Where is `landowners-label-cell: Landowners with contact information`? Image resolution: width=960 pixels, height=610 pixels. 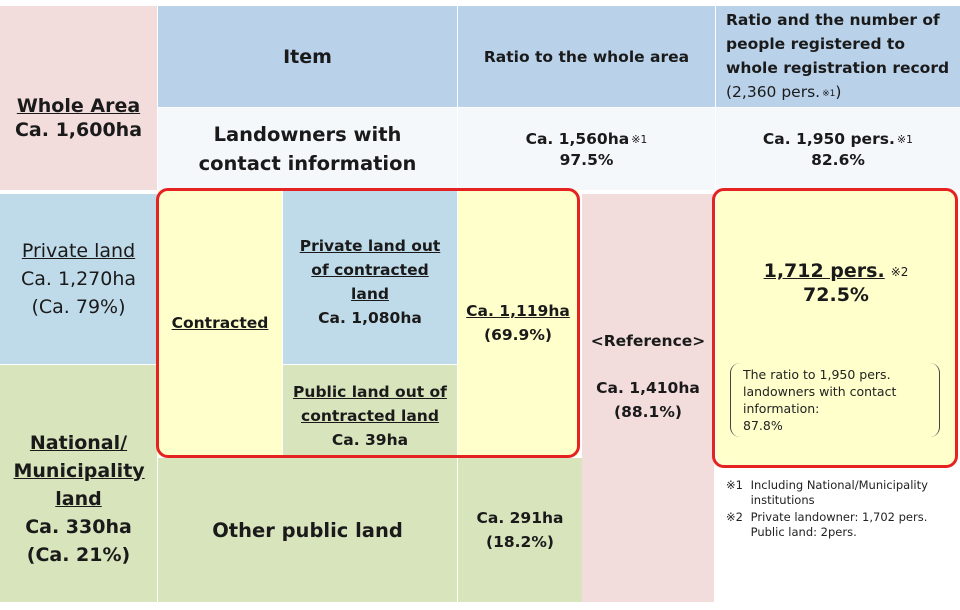
landowners-label-cell: Landowners with contact information is located at coordinates (307, 149).